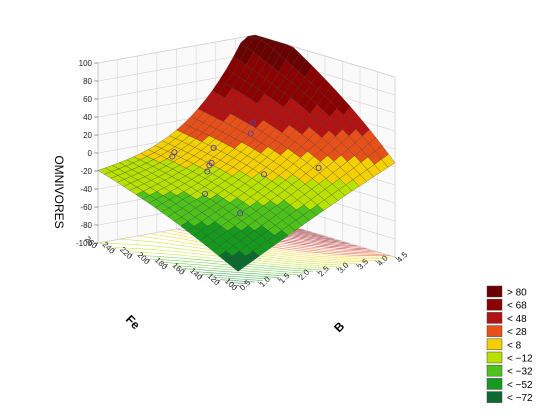  I want to click on x-tick-label: 3.0, so click(343, 267).